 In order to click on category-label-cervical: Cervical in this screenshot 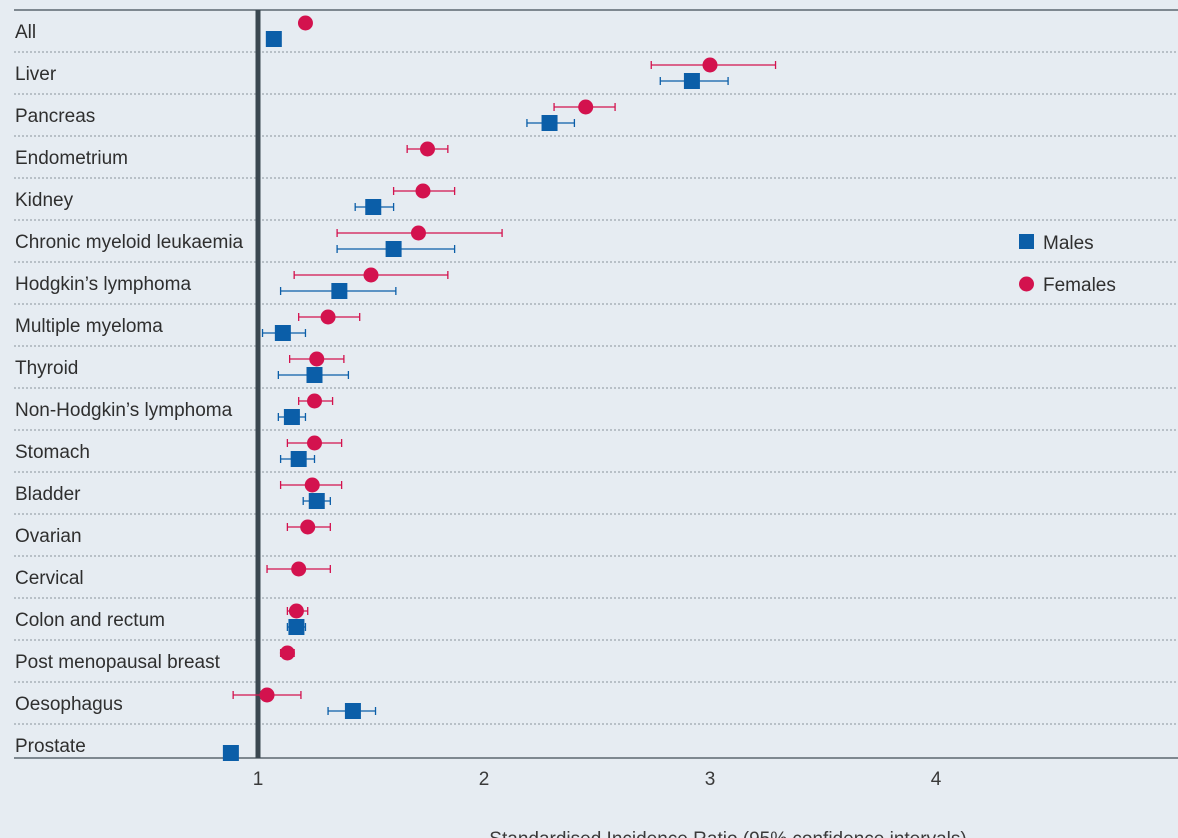, I will do `click(49, 578)`.